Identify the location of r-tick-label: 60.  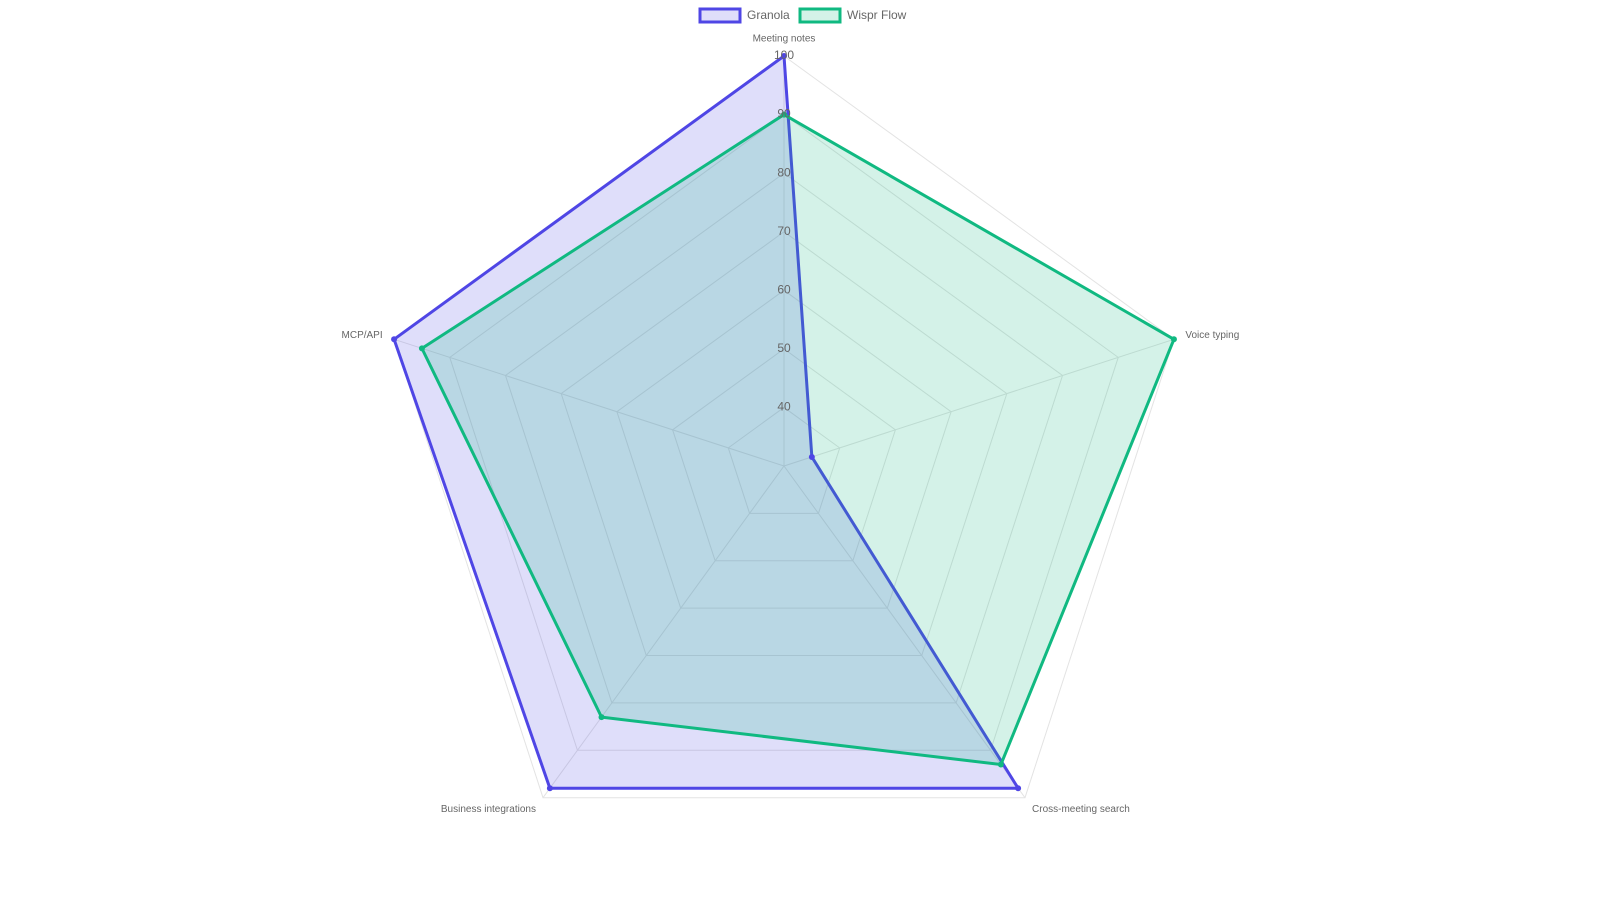
(784, 289).